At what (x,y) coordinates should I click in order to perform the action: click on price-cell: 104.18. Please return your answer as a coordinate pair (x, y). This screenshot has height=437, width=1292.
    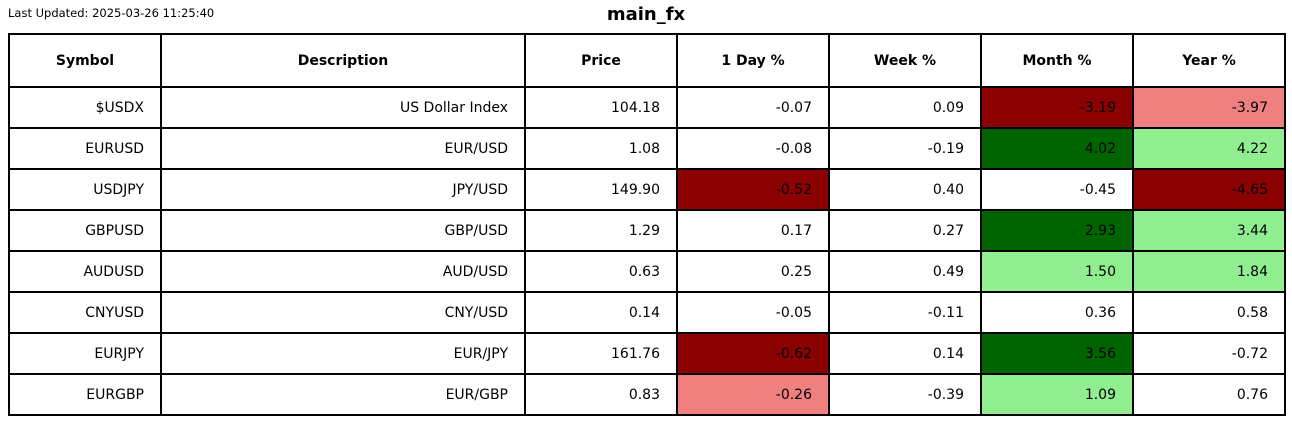
    Looking at the image, I should click on (601, 107).